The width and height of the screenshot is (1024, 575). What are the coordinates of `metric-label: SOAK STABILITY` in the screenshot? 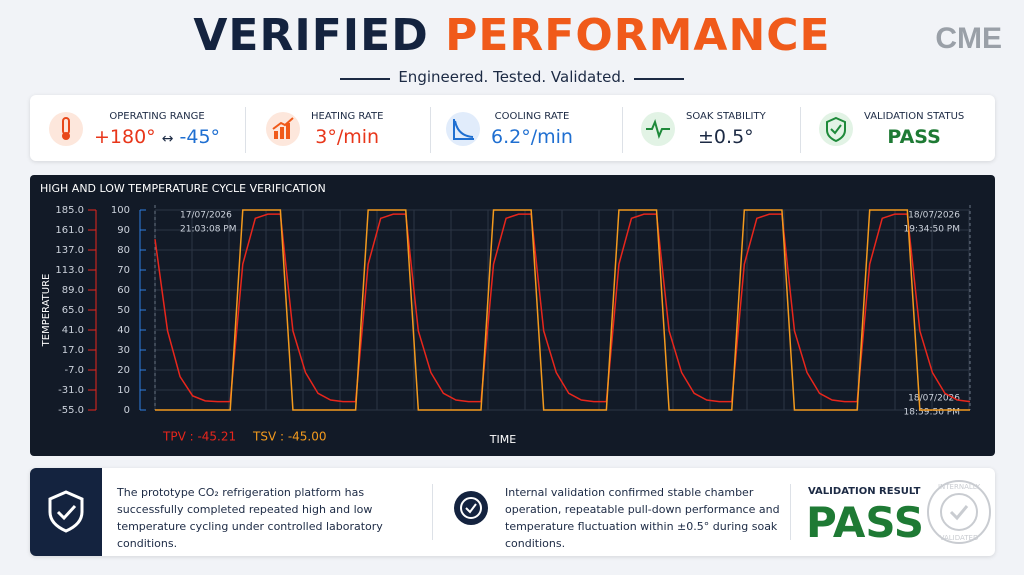 It's located at (726, 116).